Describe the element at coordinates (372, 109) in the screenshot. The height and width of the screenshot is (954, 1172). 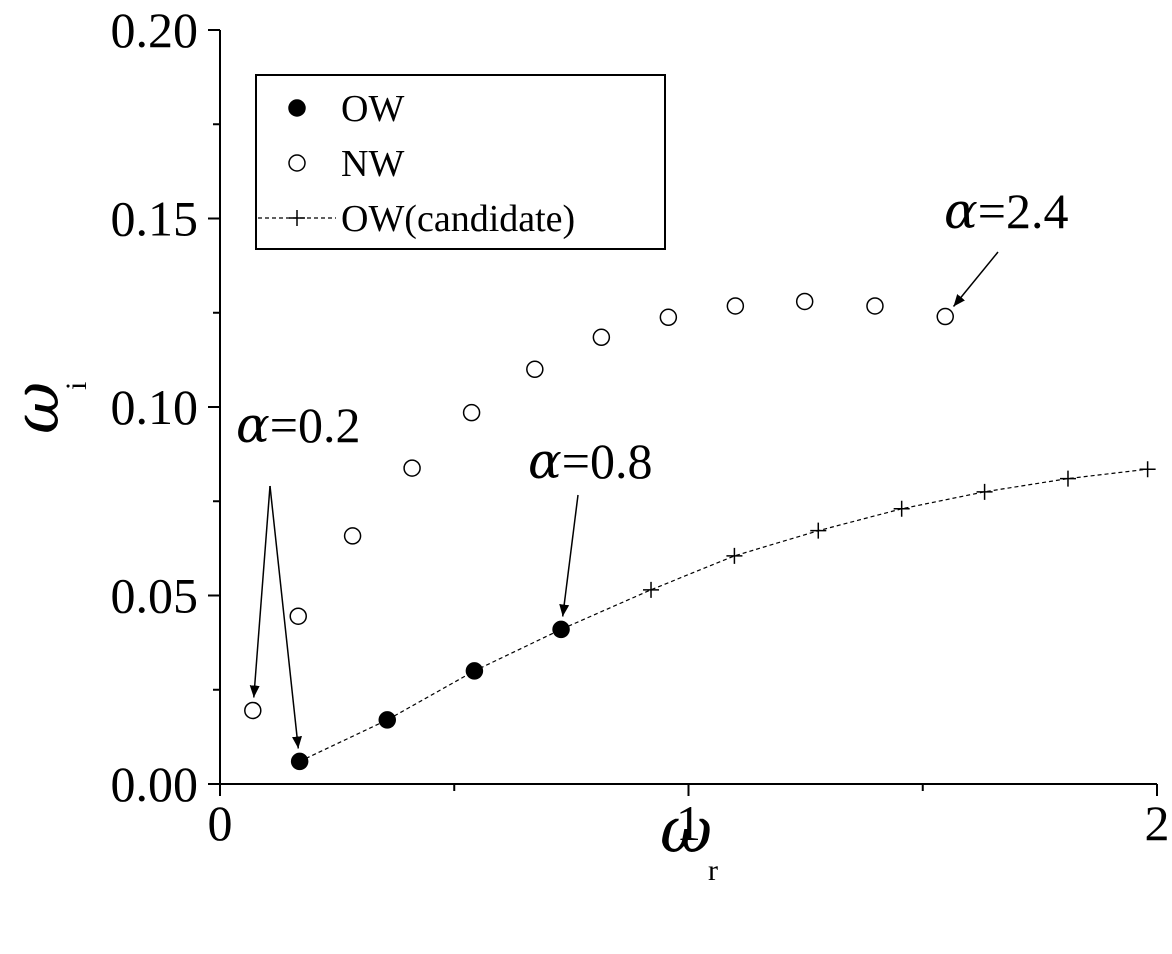
I see `legend-label-ow: OW` at that location.